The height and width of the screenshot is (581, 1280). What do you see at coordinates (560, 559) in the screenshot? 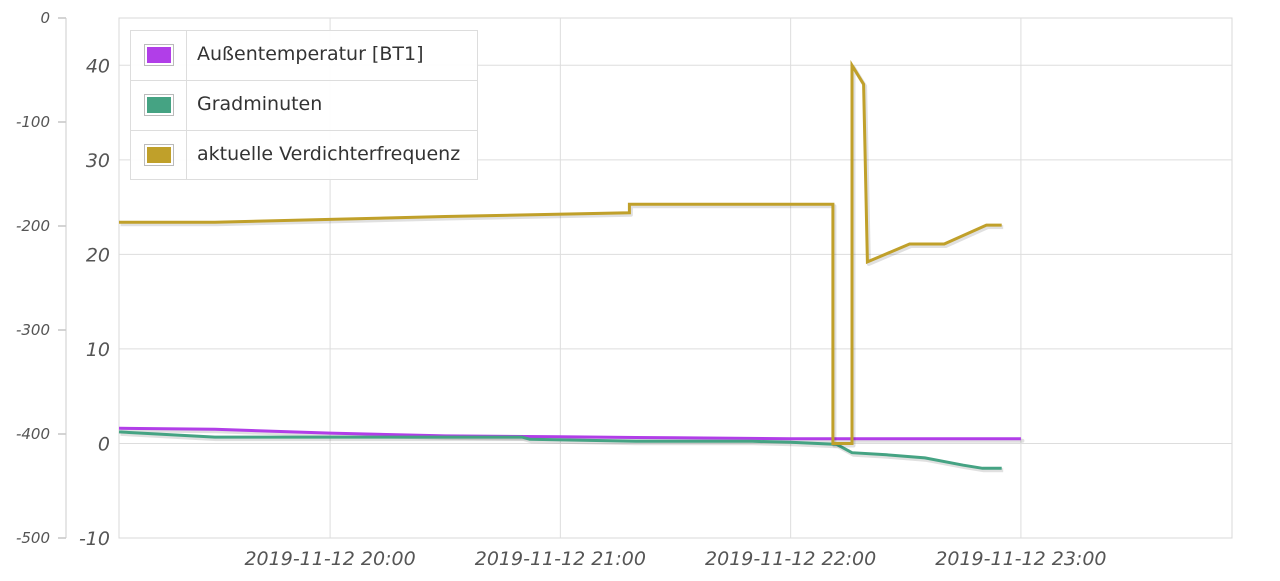
I see `x-tick-label: 2019-11-12 21:00` at bounding box center [560, 559].